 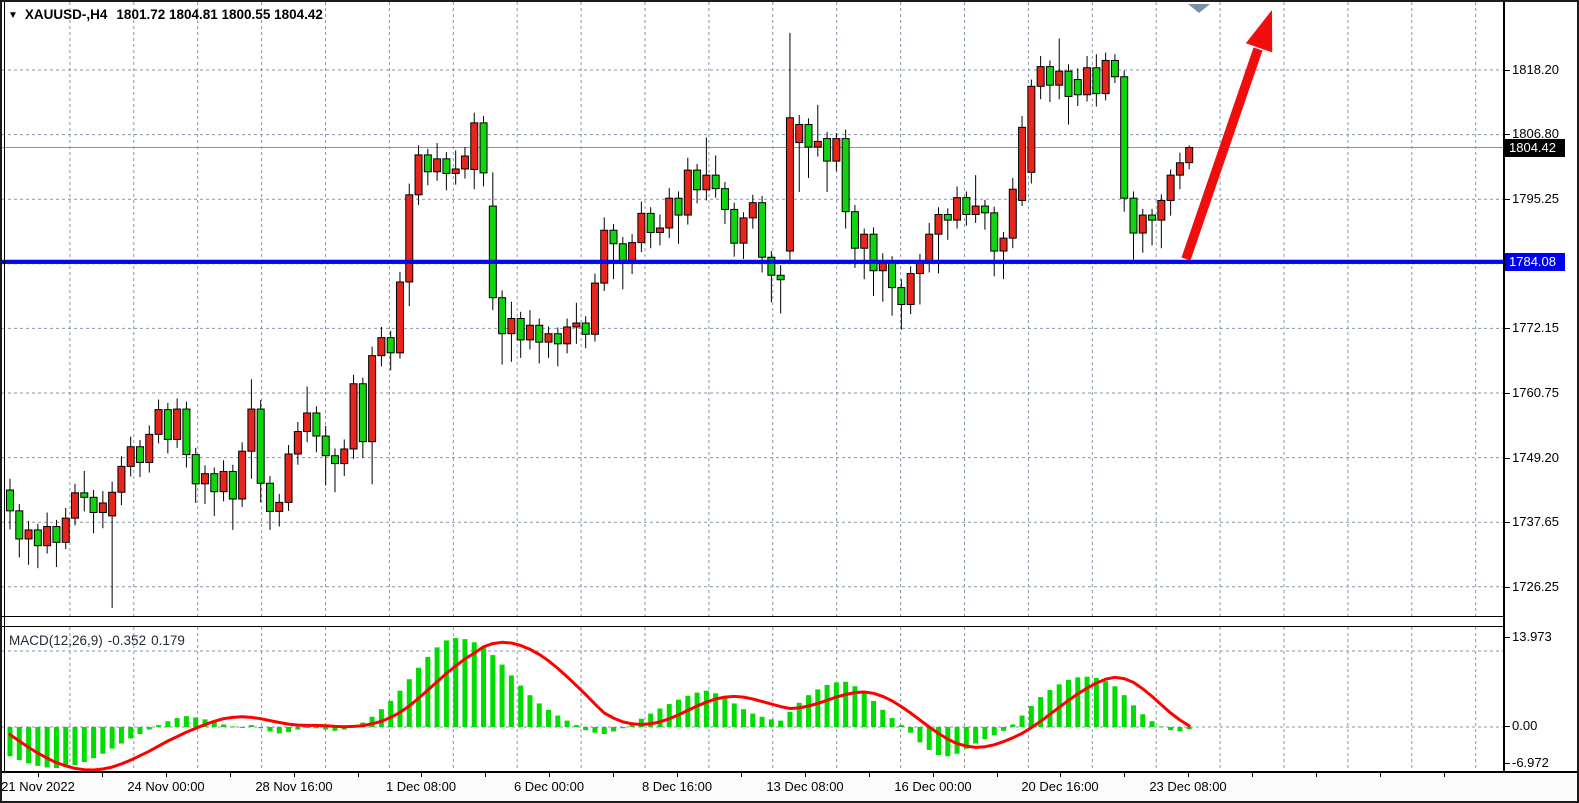 What do you see at coordinates (1530, 762) in the screenshot?
I see `macd-axis-label: -6.972` at bounding box center [1530, 762].